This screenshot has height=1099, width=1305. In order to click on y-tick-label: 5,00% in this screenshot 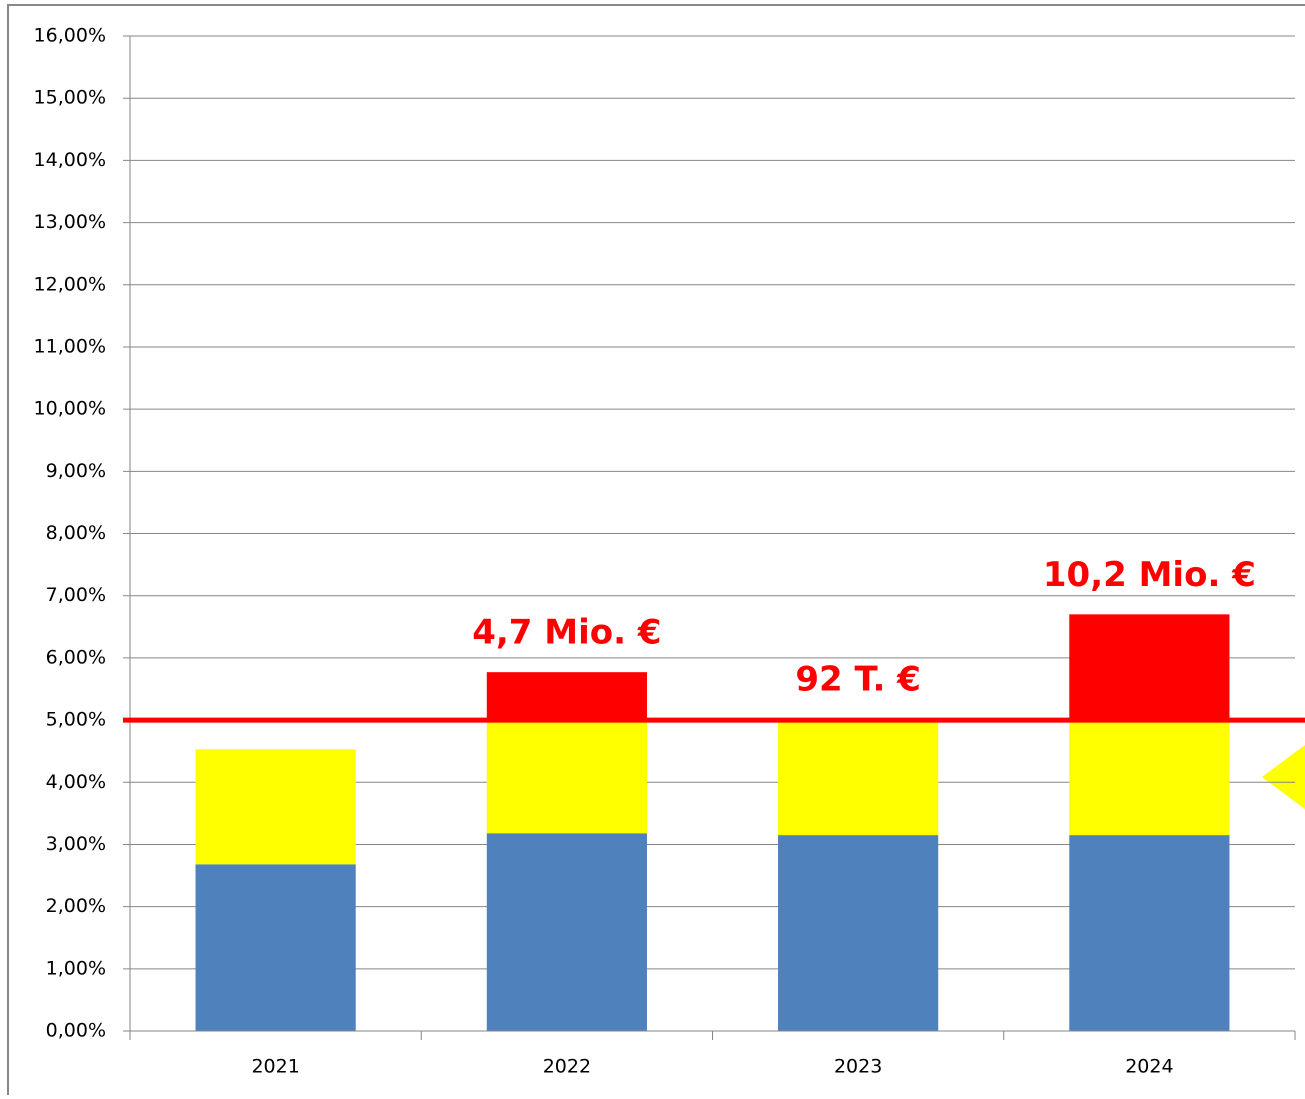, I will do `click(76, 720)`.